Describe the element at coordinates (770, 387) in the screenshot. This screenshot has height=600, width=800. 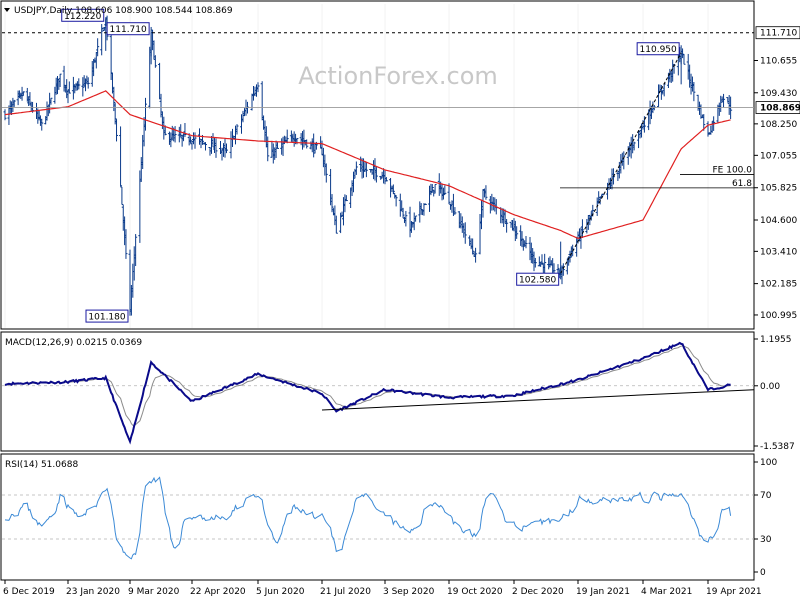
I see `macd-axis-label: 0.00` at that location.